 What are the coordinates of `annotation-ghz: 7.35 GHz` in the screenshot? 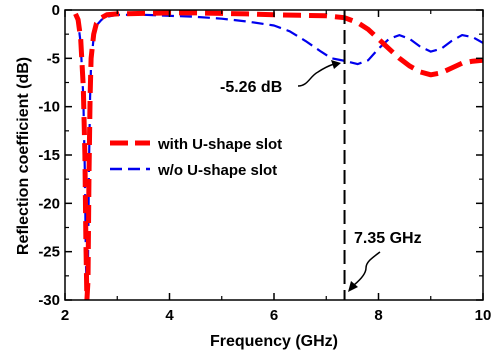 It's located at (388, 238).